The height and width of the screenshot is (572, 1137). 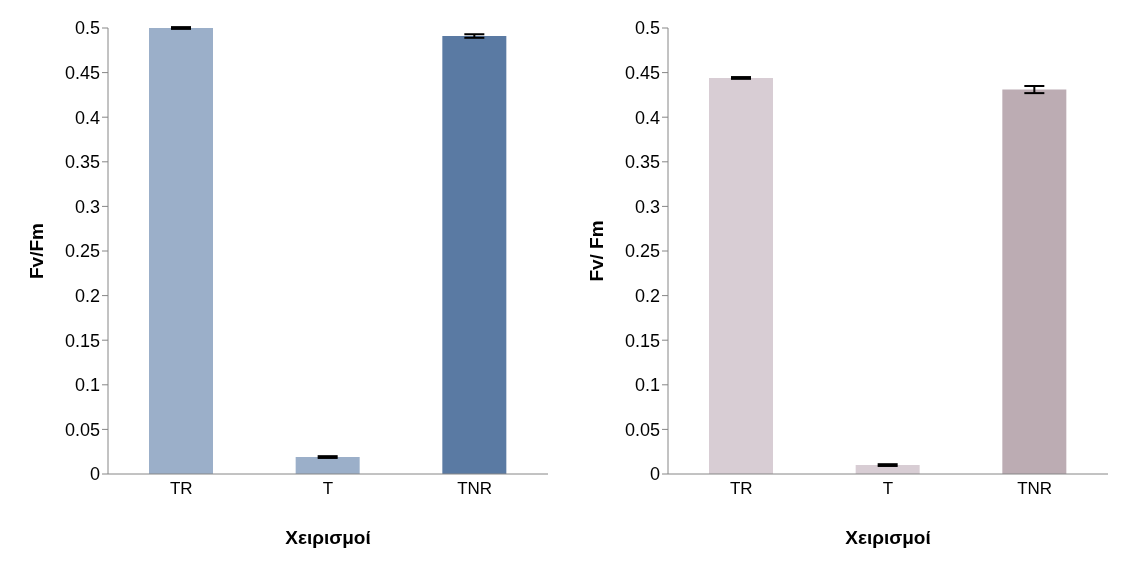 I want to click on y-axis-title: Fv/Fm, so click(x=36, y=251).